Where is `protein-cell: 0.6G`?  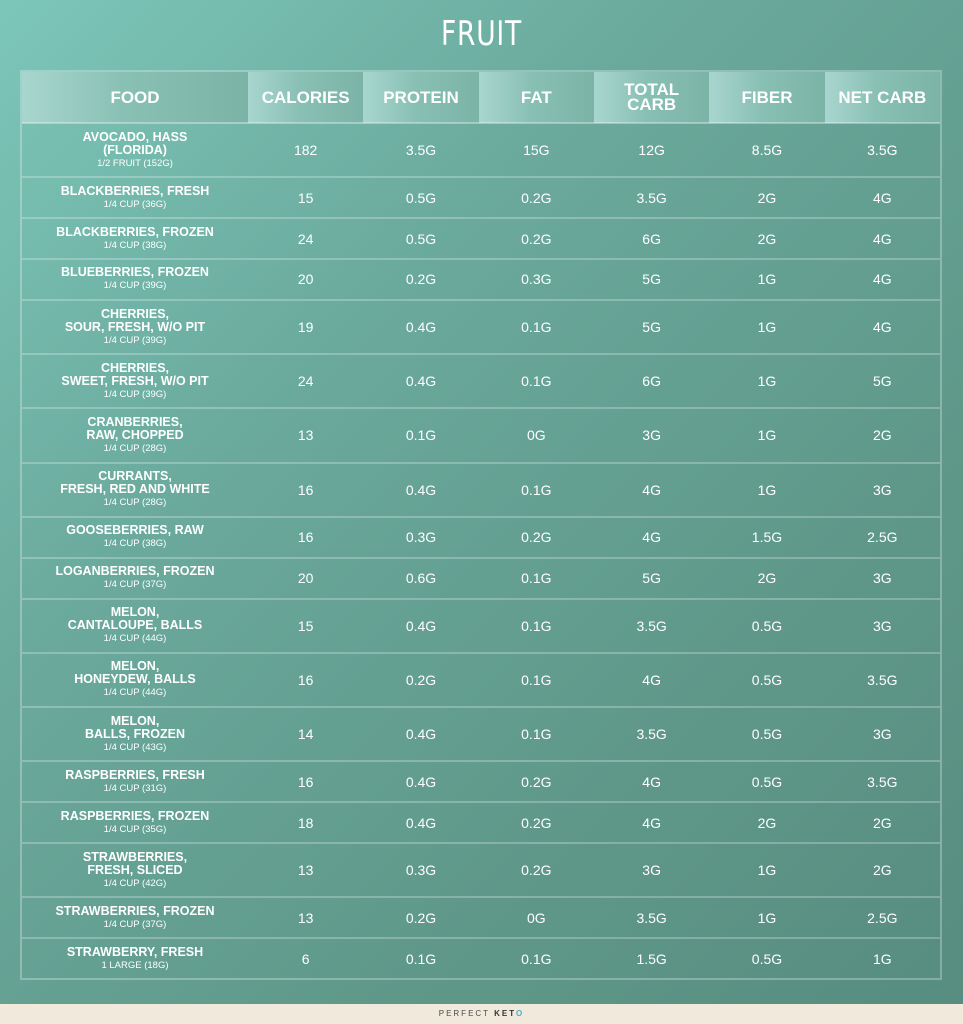 protein-cell: 0.6G is located at coordinates (421, 577).